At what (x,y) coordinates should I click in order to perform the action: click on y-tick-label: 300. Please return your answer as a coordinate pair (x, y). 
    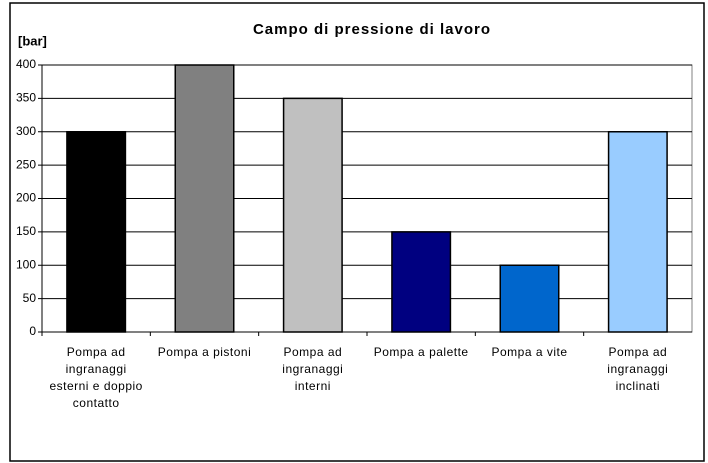
    Looking at the image, I should click on (26, 131).